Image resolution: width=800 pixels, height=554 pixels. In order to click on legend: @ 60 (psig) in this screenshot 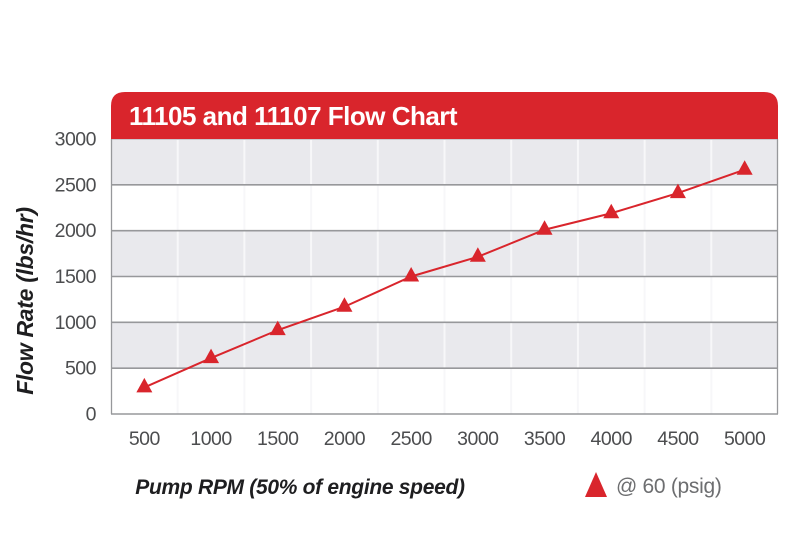, I will do `click(653, 485)`.